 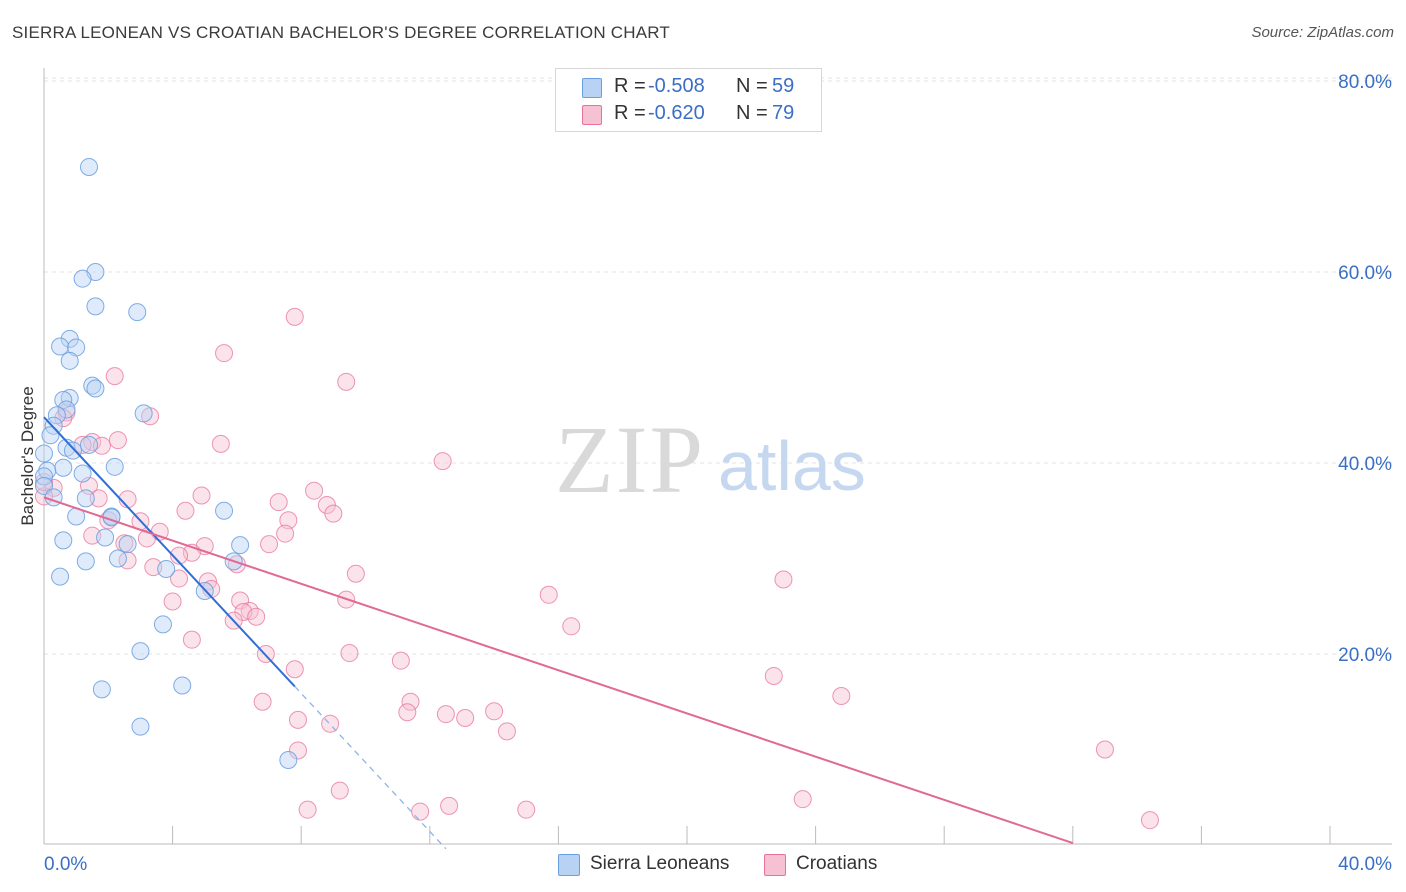 What do you see at coordinates (370, 768) in the screenshot?
I see `trend-line-sierra-leoneans-extension` at bounding box center [370, 768].